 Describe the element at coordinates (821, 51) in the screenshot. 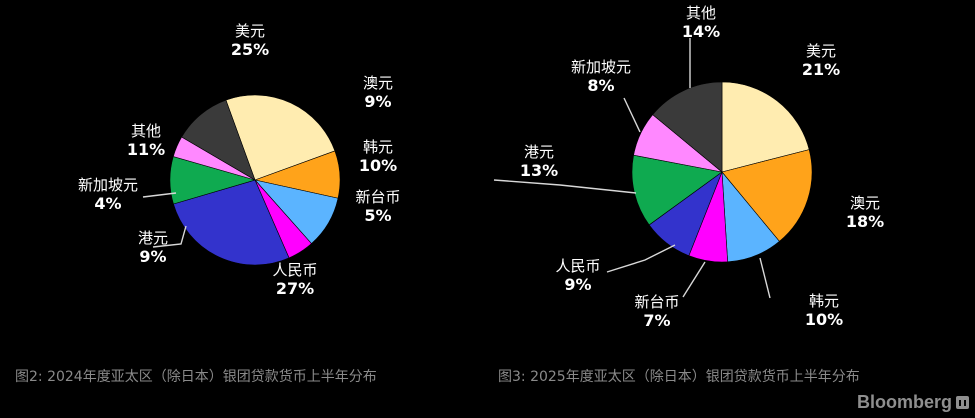

I see `slice-label-2-1: 美元` at that location.